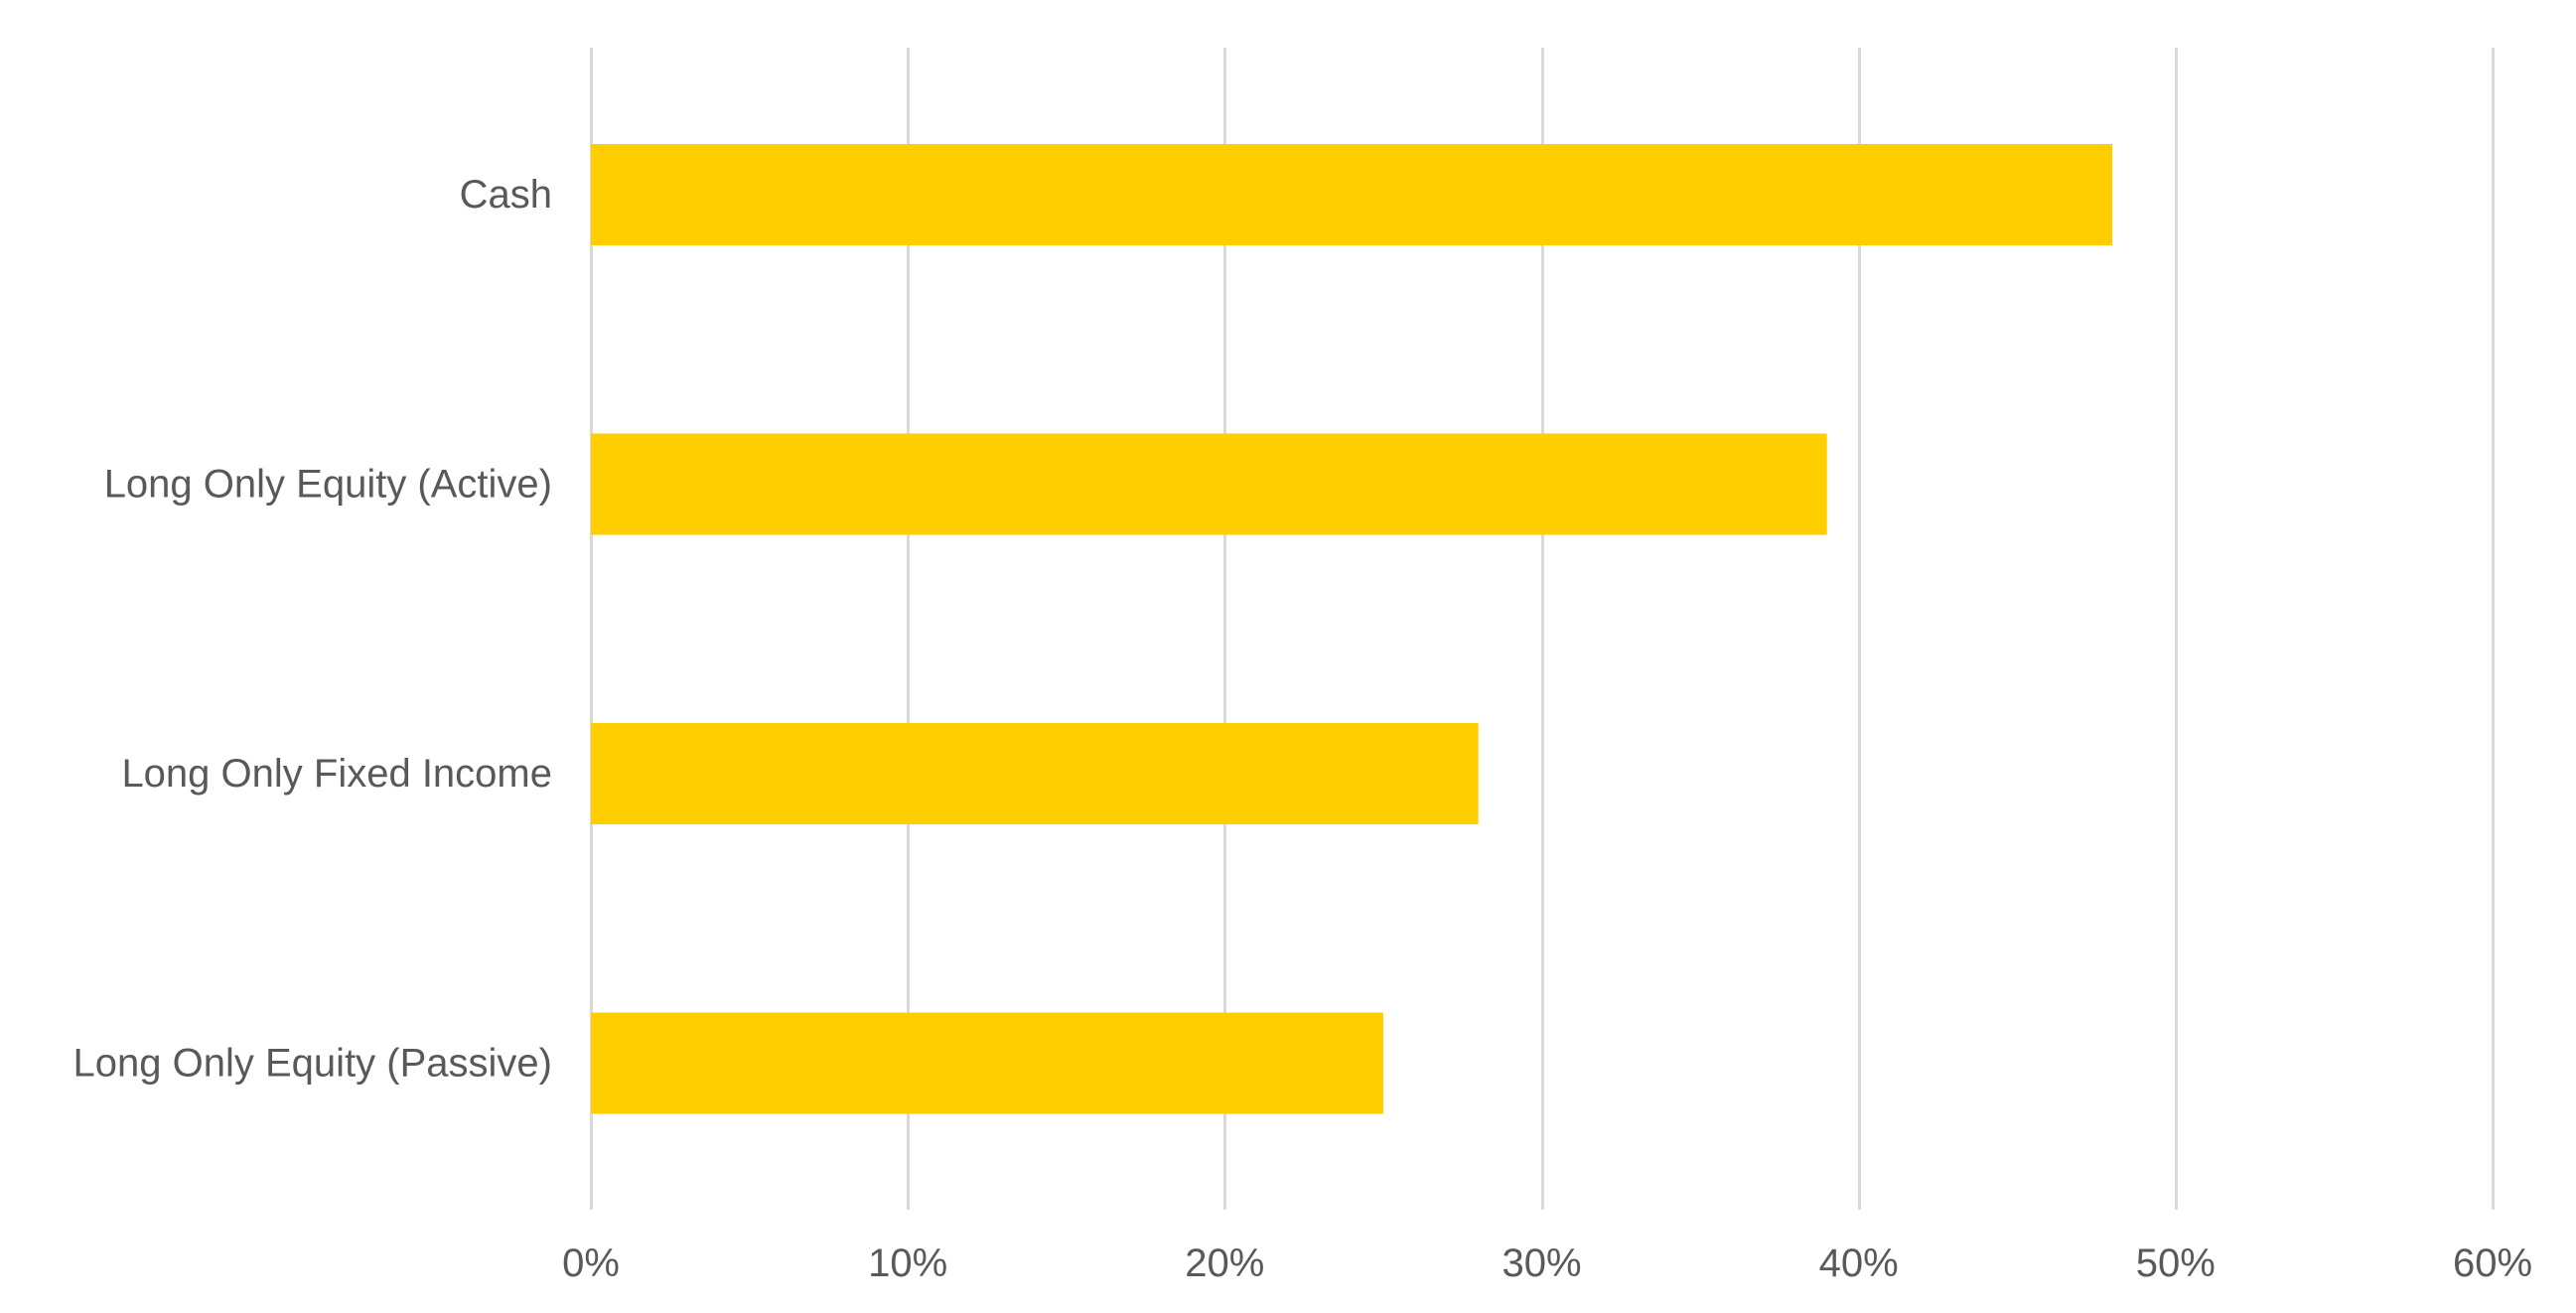 This screenshot has height=1313, width=2576. Describe the element at coordinates (907, 1263) in the screenshot. I see `x-tick-label: 10%` at that location.